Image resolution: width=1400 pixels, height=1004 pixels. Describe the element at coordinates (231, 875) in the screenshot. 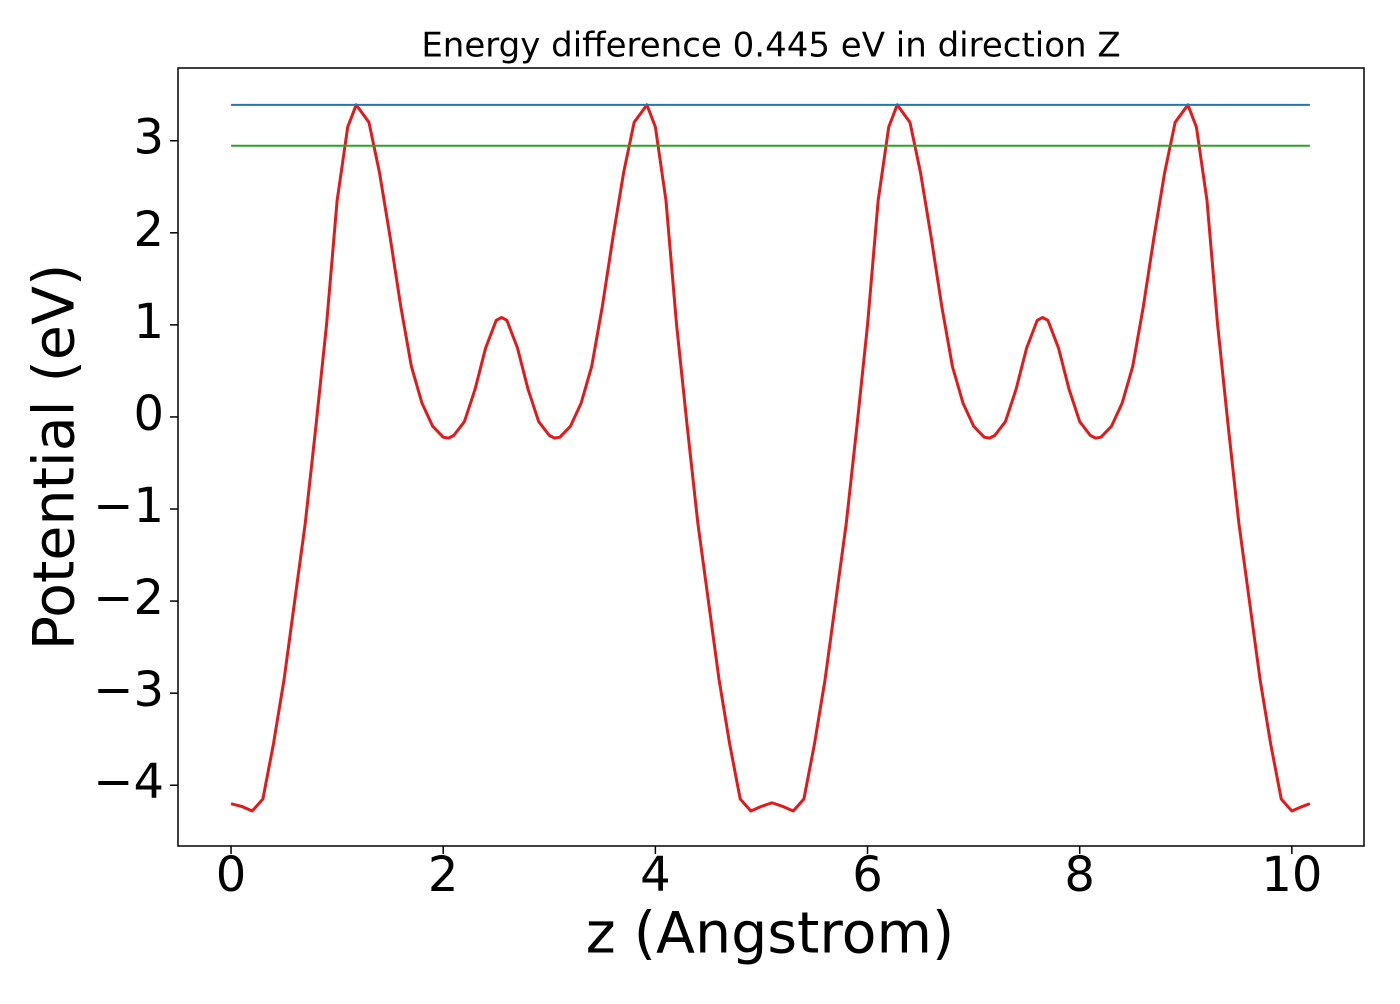

I see `x-tick-label: 0` at that location.